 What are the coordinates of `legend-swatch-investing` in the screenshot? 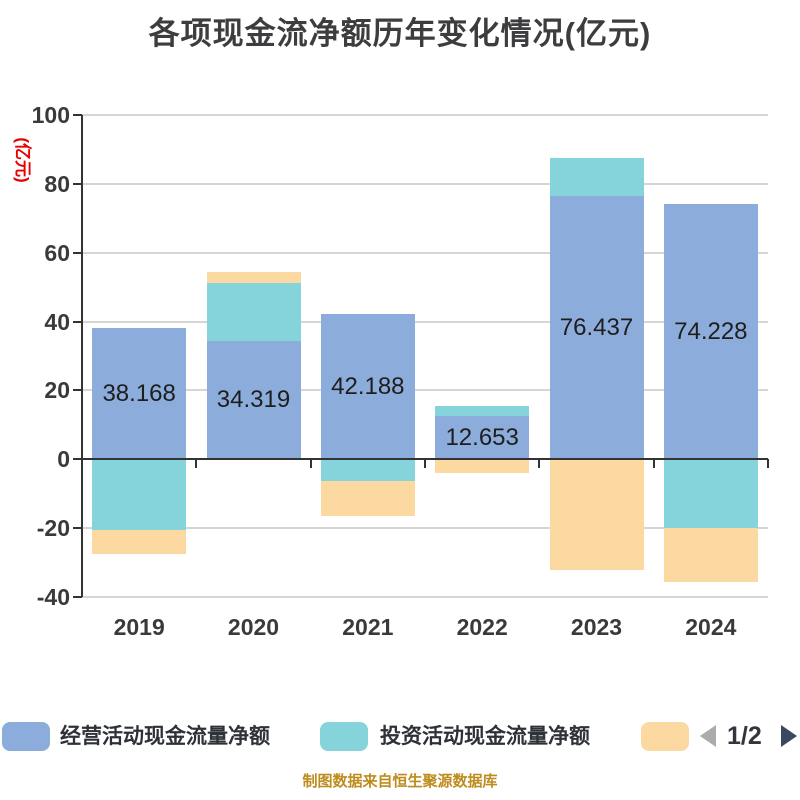 It's located at (344, 736).